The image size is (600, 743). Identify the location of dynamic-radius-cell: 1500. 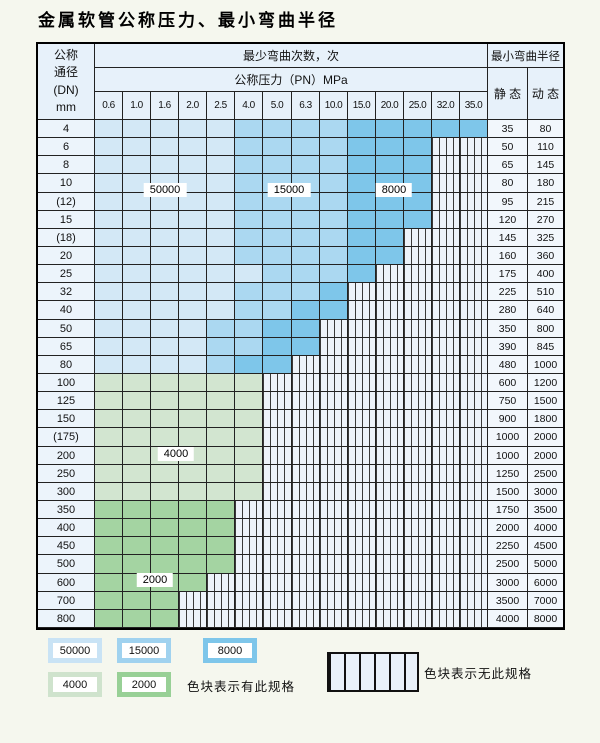
(545, 401).